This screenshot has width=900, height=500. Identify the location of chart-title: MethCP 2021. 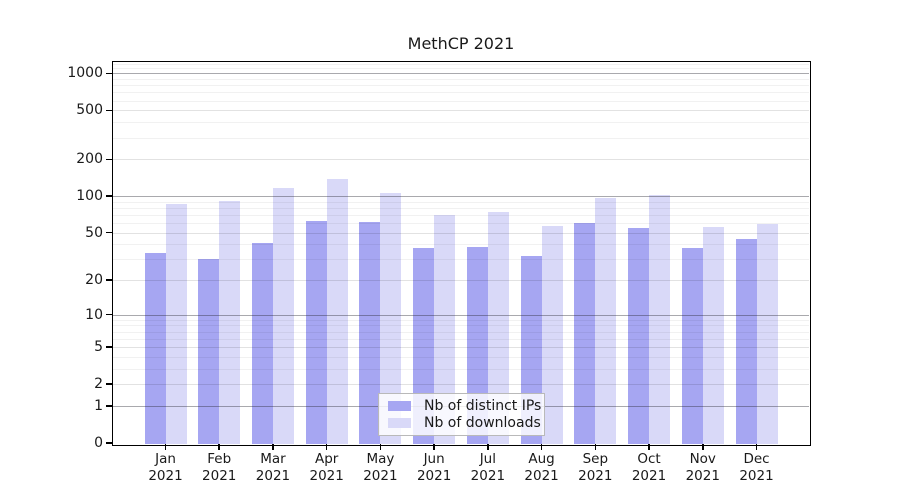
(461, 43).